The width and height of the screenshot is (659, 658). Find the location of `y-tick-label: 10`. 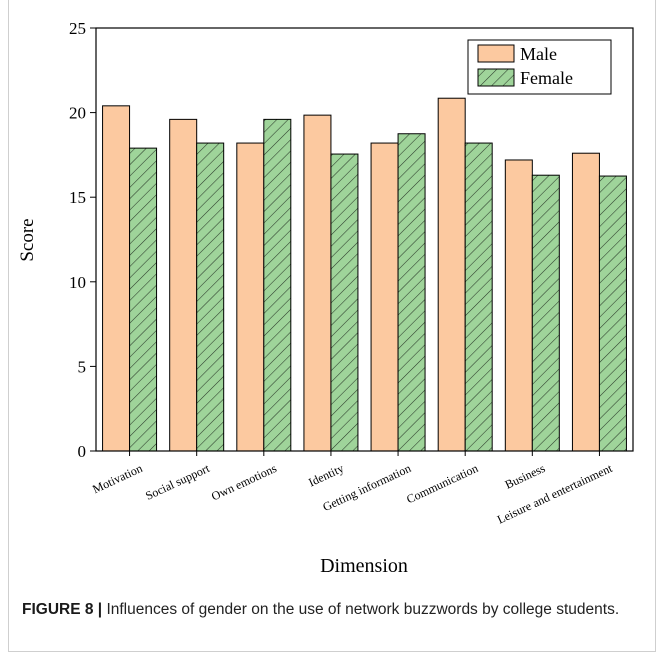

y-tick-label: 10 is located at coordinates (77, 282).